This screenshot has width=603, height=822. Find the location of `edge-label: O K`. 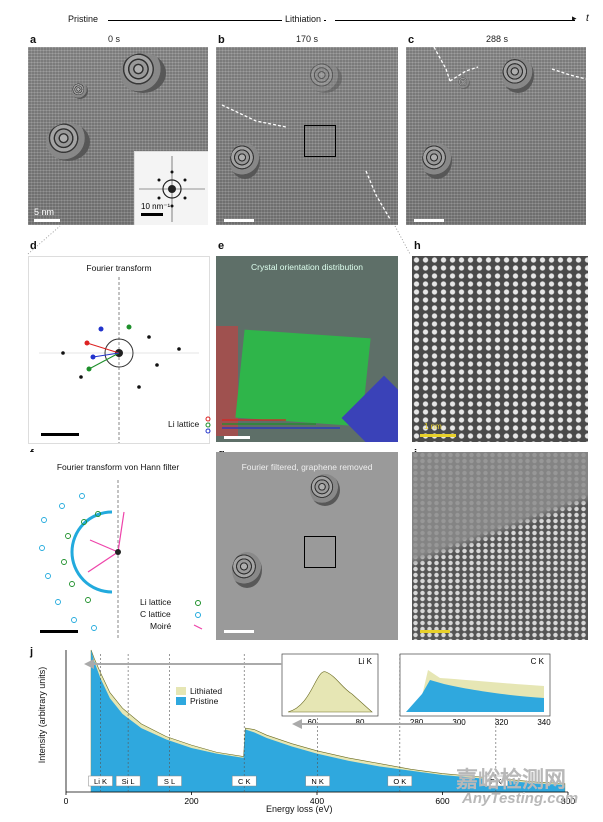

edge-label: O K is located at coordinates (399, 781).